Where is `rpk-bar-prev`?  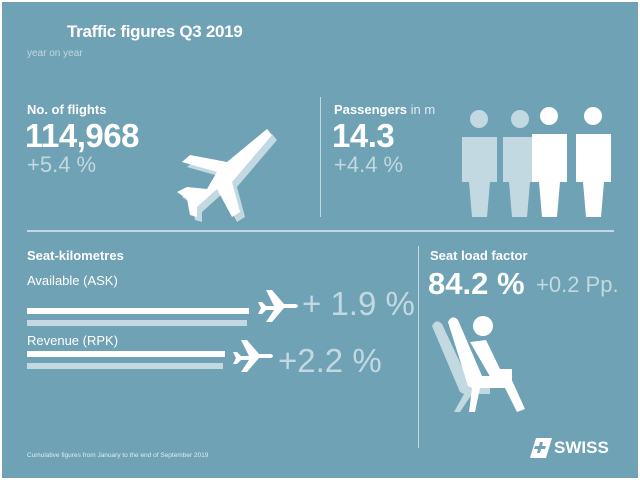 rpk-bar-prev is located at coordinates (125, 366).